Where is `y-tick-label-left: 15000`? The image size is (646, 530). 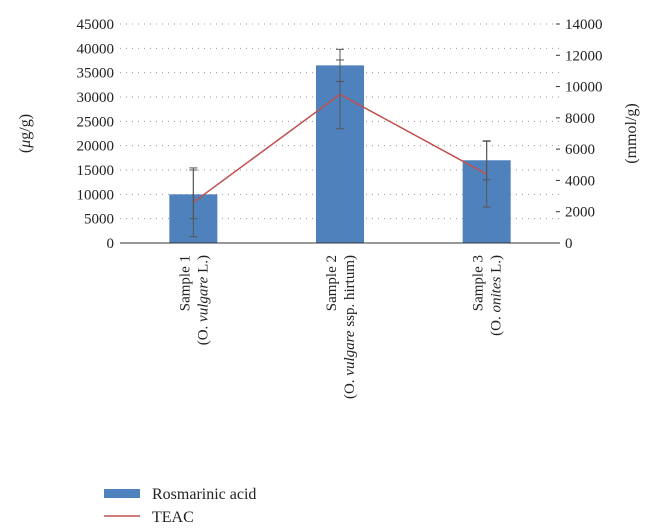
y-tick-label-left: 15000 is located at coordinates (96, 171).